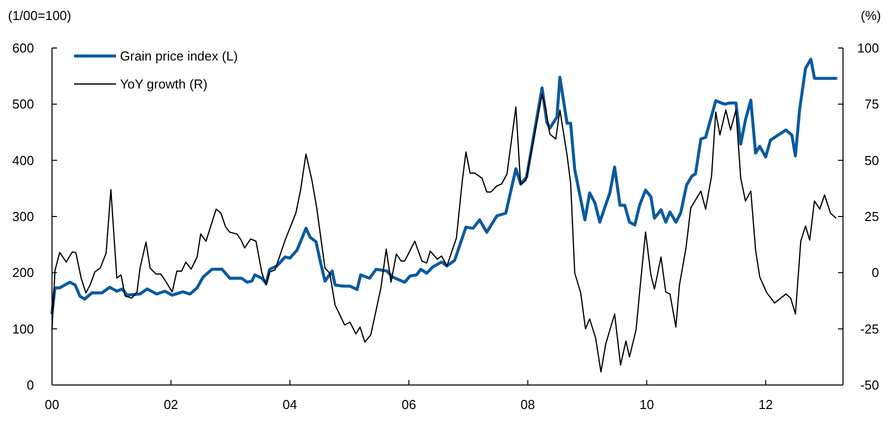  Describe the element at coordinates (179, 56) in the screenshot. I see `legend-label: Grain price index (L)` at that location.